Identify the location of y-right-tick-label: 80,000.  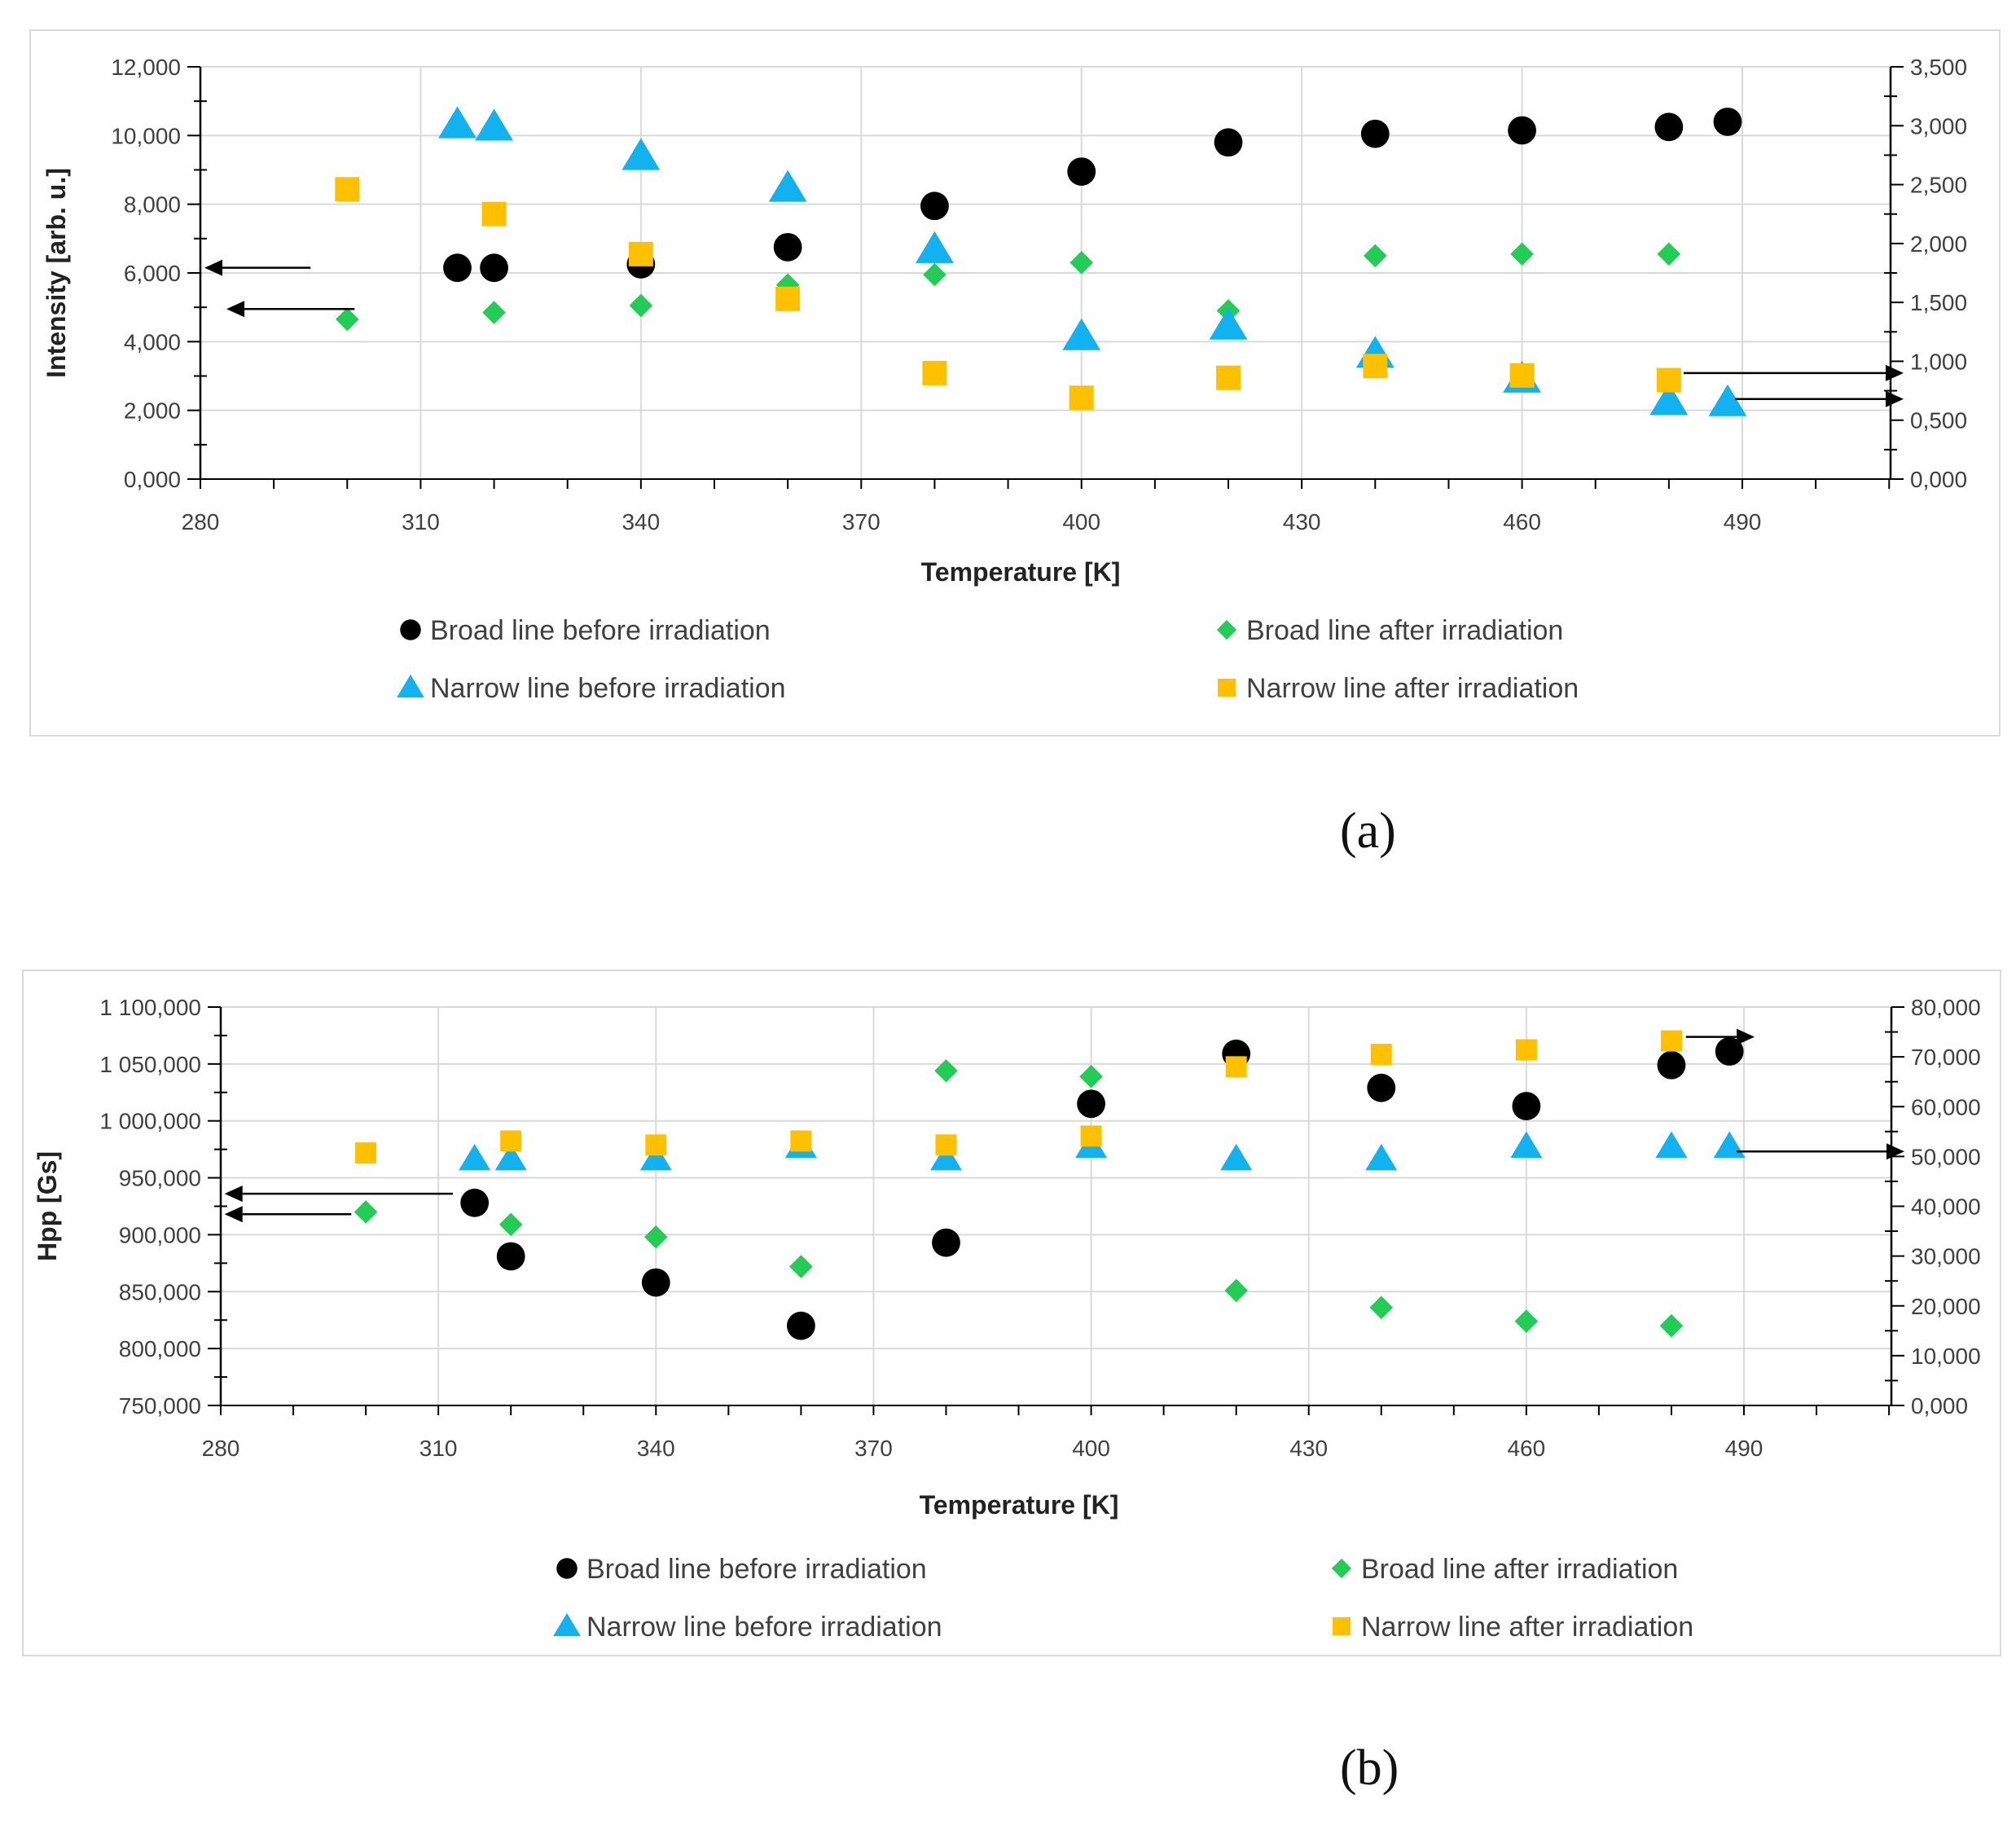
(1946, 1008).